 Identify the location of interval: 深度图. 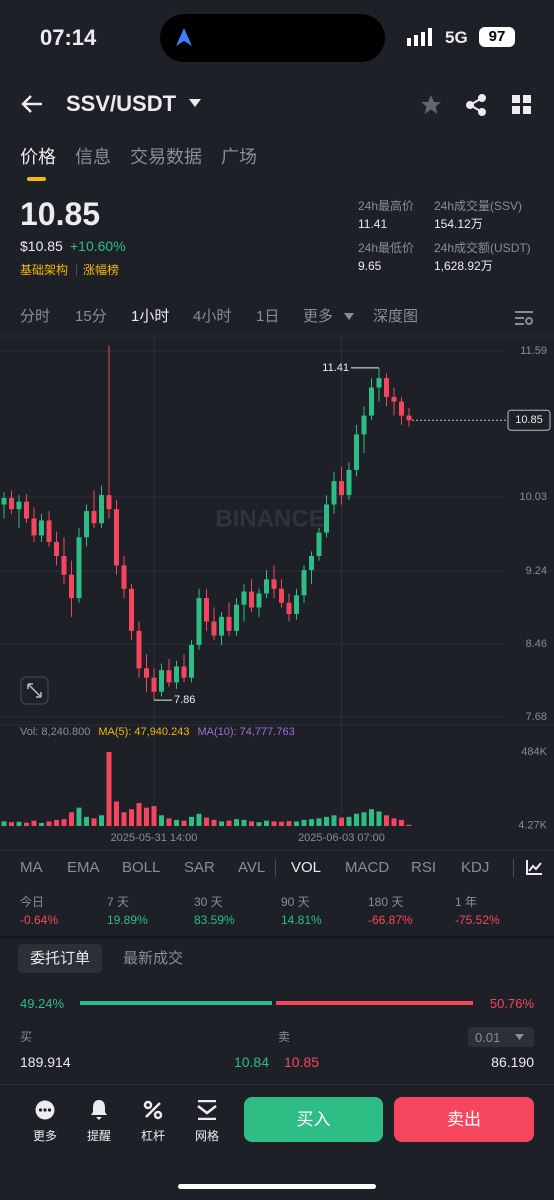
(396, 316).